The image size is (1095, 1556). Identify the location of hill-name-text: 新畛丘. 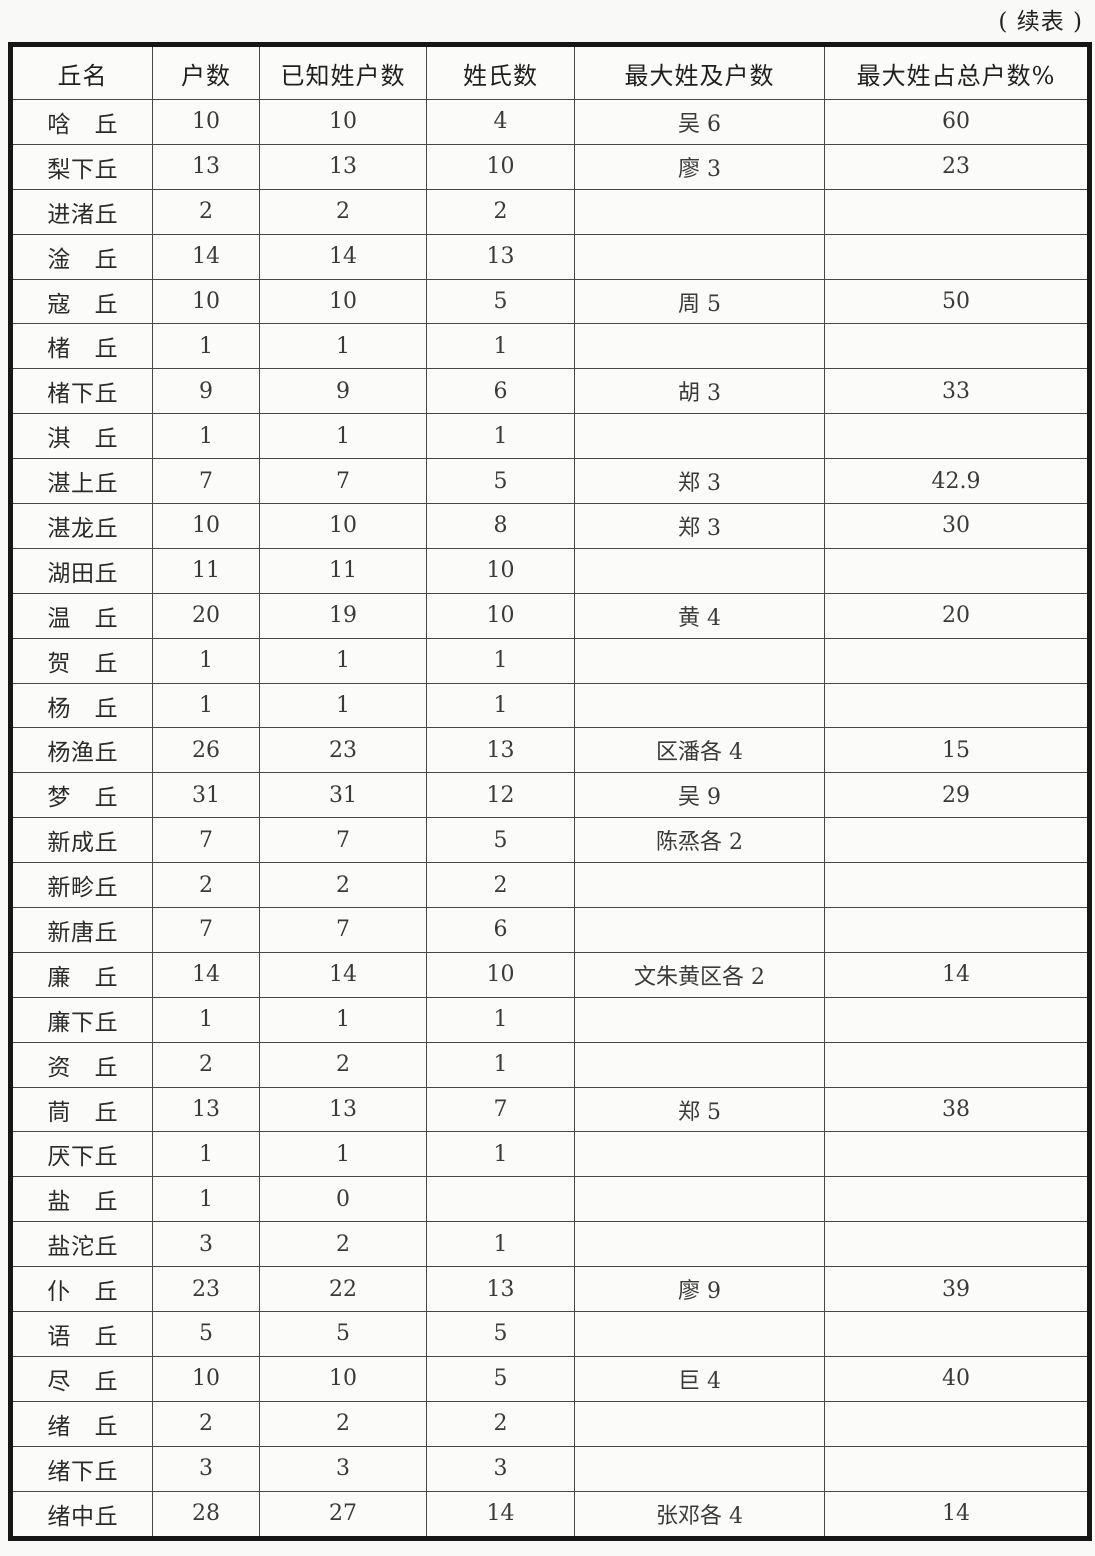
(82, 888).